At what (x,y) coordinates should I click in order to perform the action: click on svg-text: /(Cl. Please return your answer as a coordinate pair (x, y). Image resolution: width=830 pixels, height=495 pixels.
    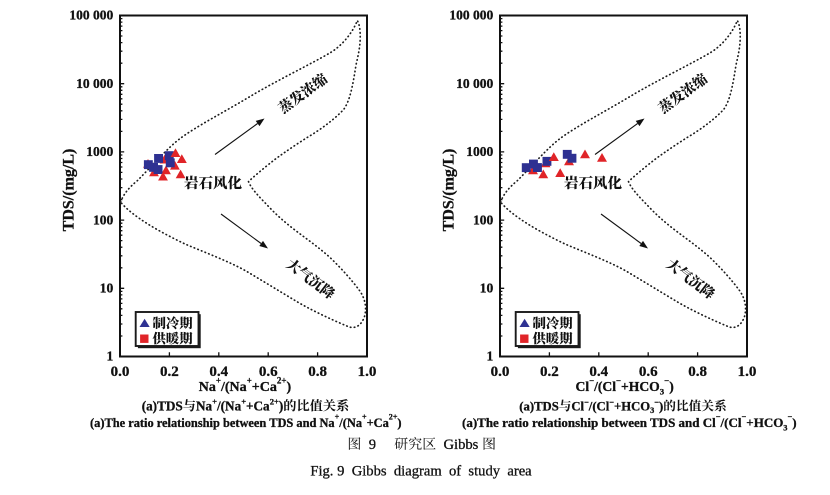
    Looking at the image, I should click on (599, 406).